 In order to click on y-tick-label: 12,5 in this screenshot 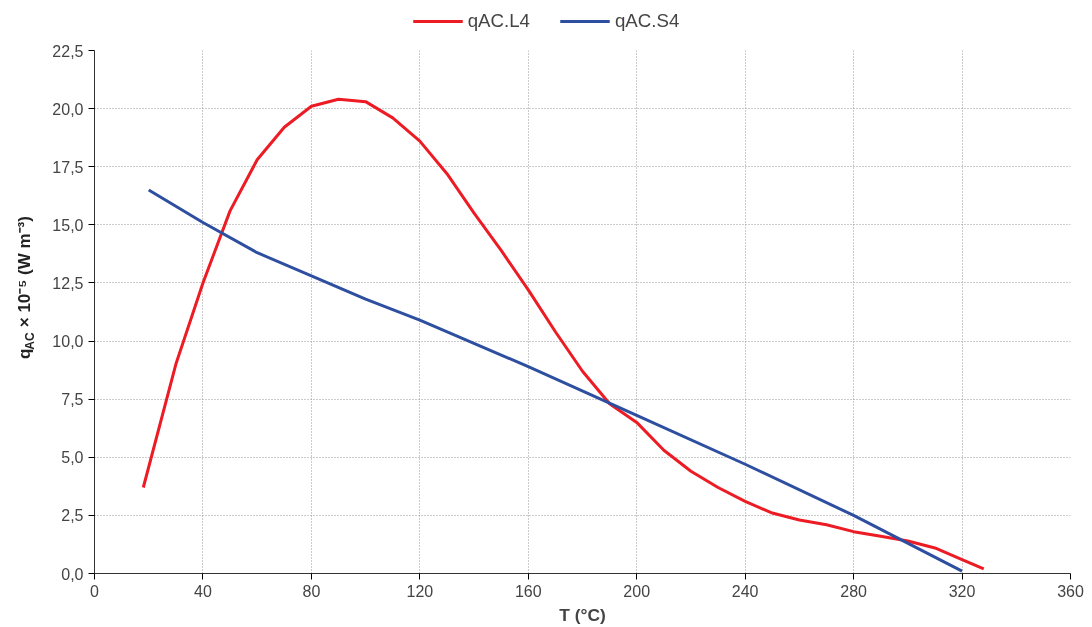, I will do `click(68, 283)`.